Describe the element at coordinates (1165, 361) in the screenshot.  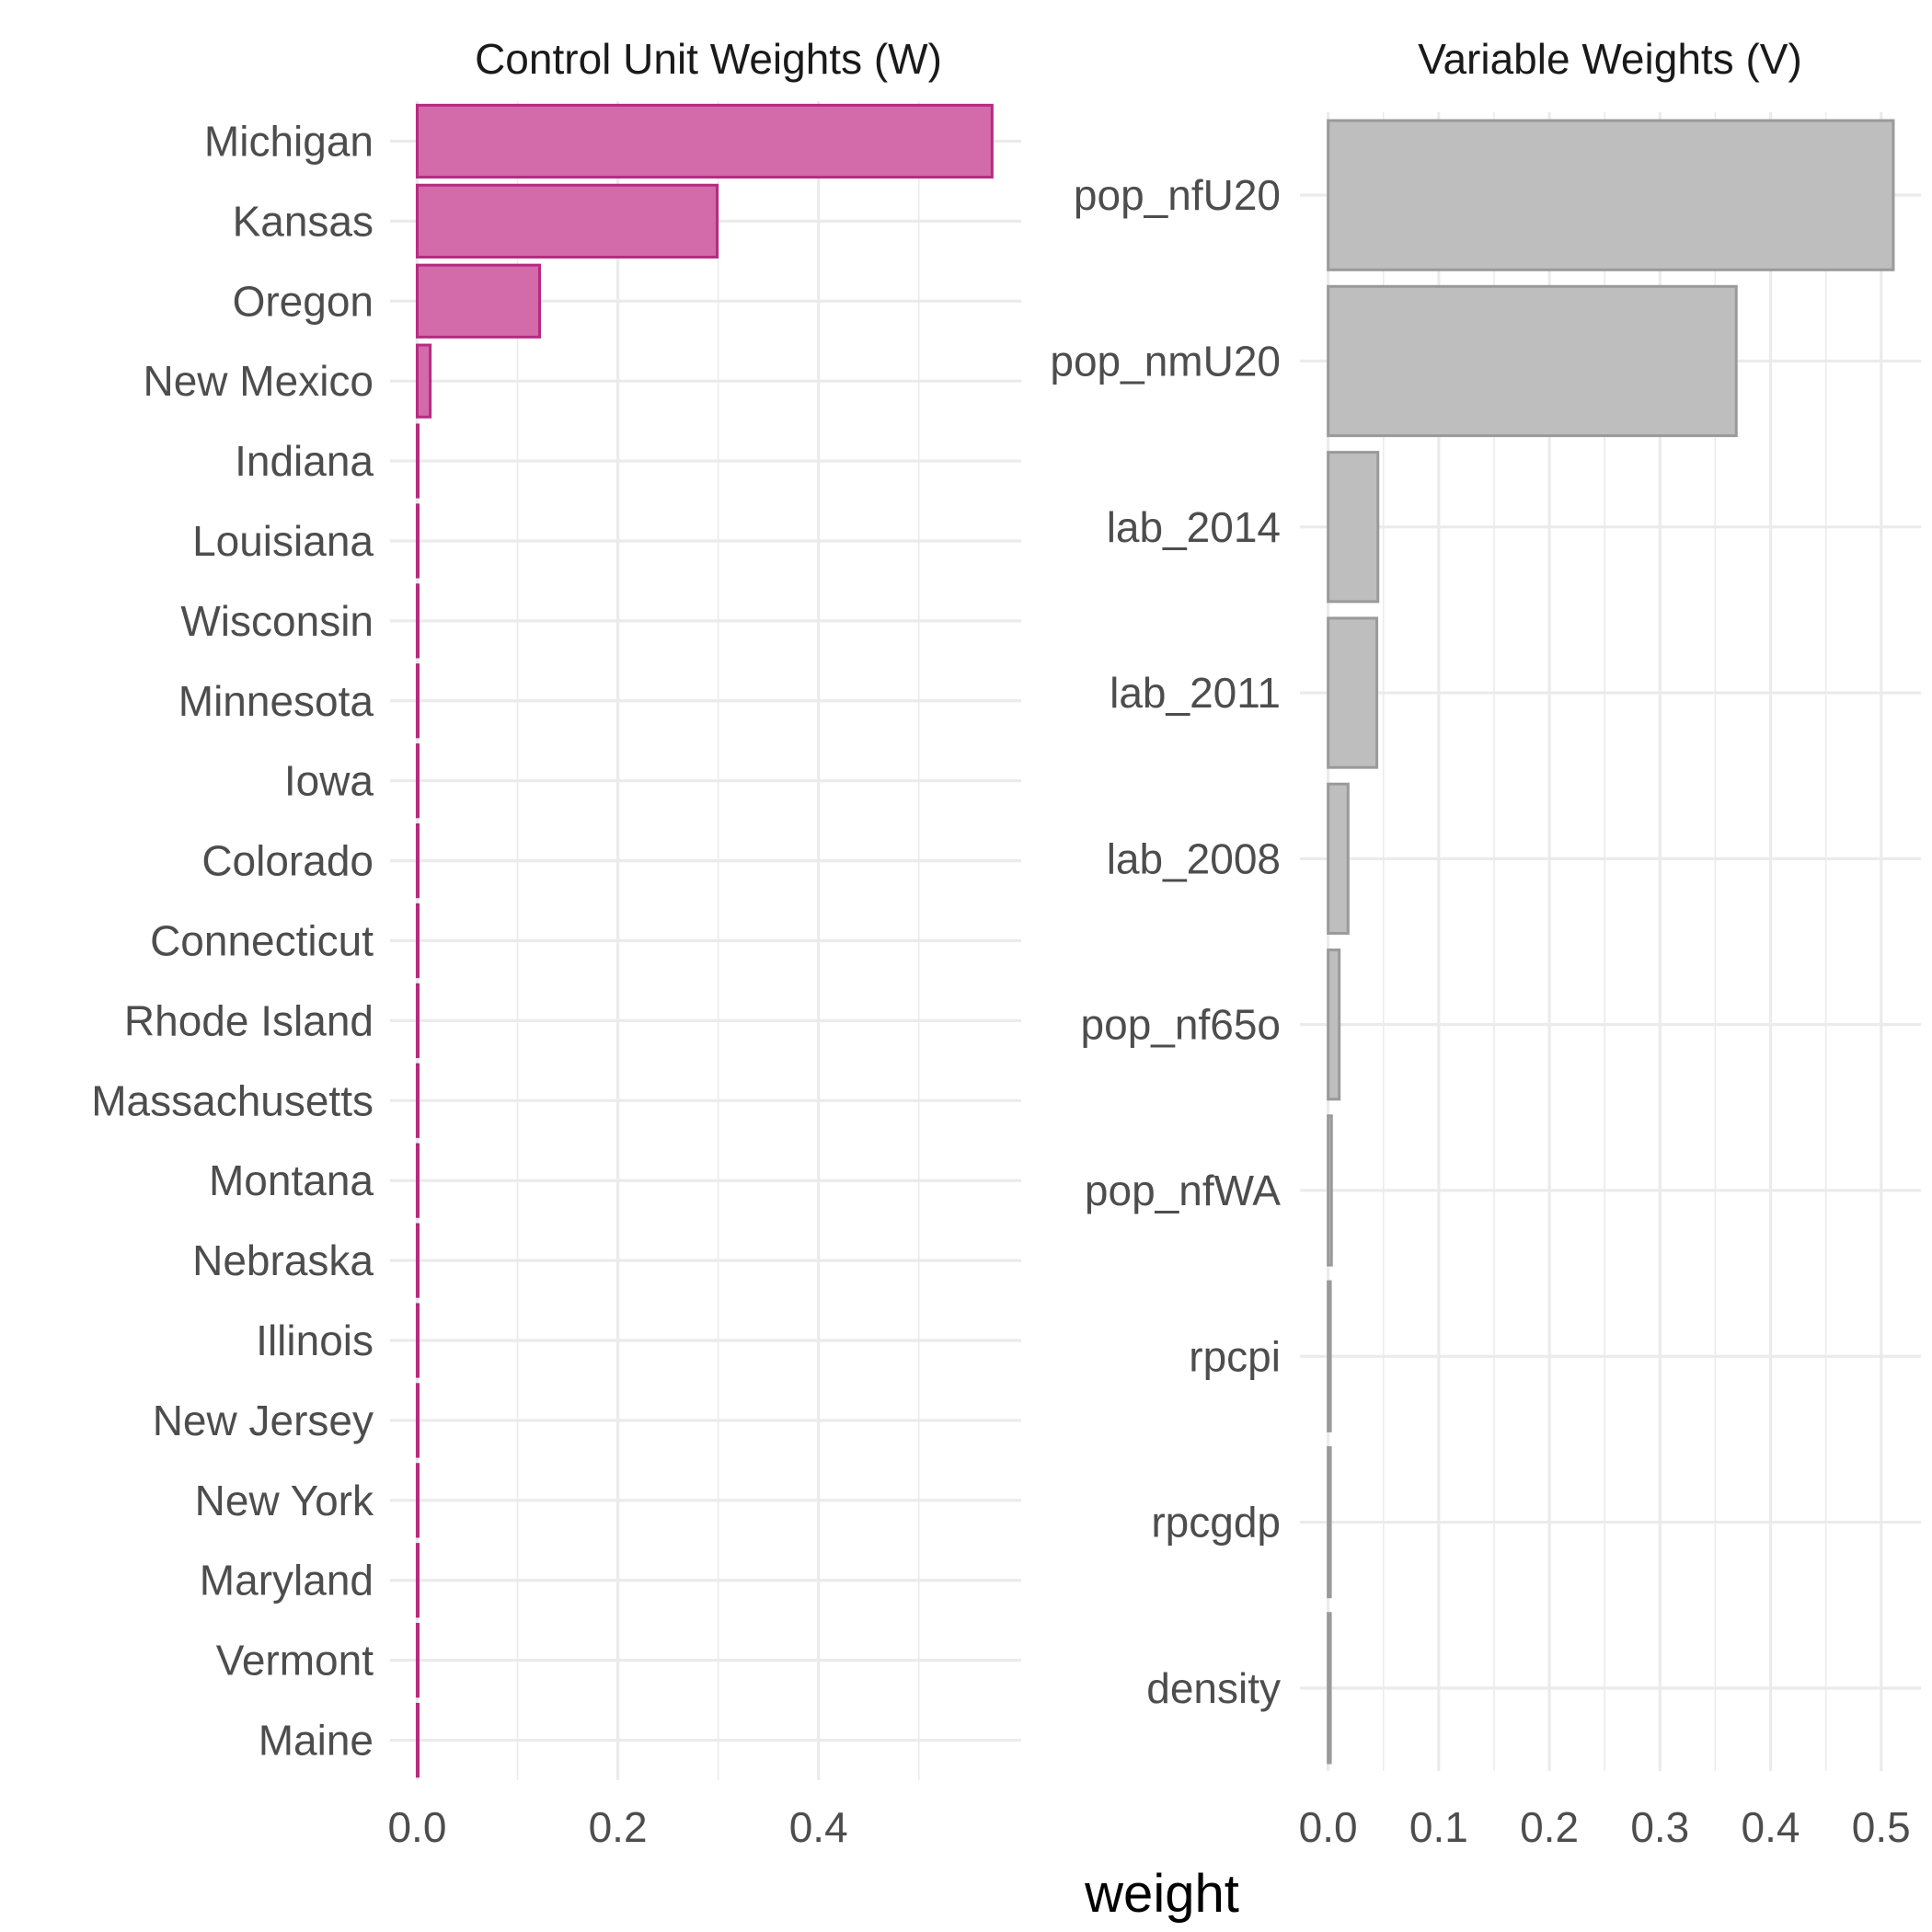
I see `category-label-pop-nmu20: pop_nmU20` at that location.